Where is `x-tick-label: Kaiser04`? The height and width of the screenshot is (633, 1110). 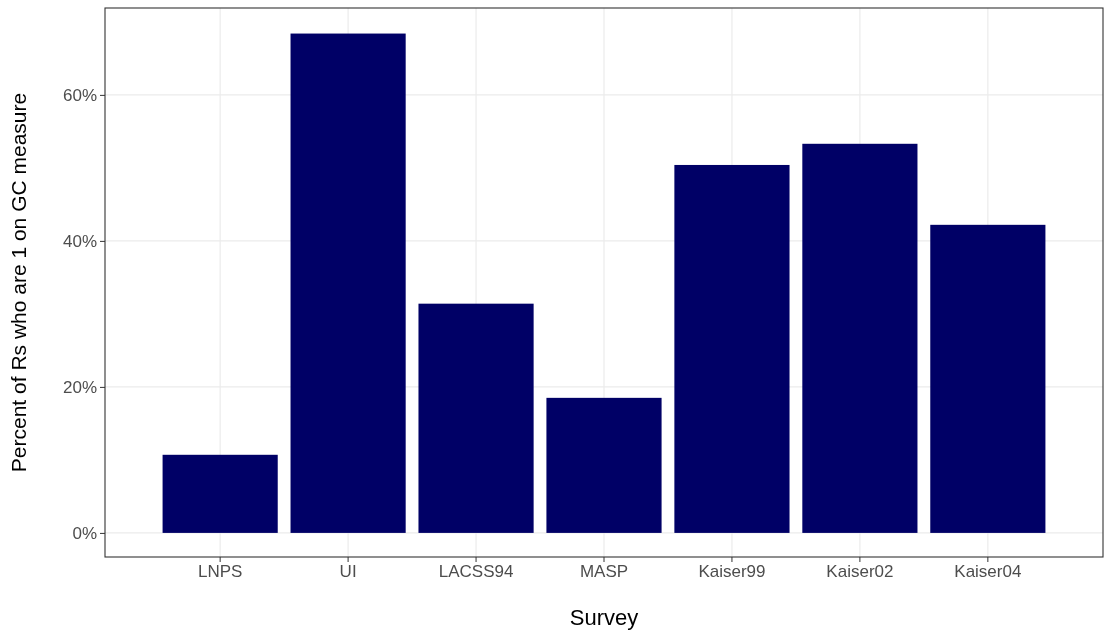
x-tick-label: Kaiser04 is located at coordinates (988, 572).